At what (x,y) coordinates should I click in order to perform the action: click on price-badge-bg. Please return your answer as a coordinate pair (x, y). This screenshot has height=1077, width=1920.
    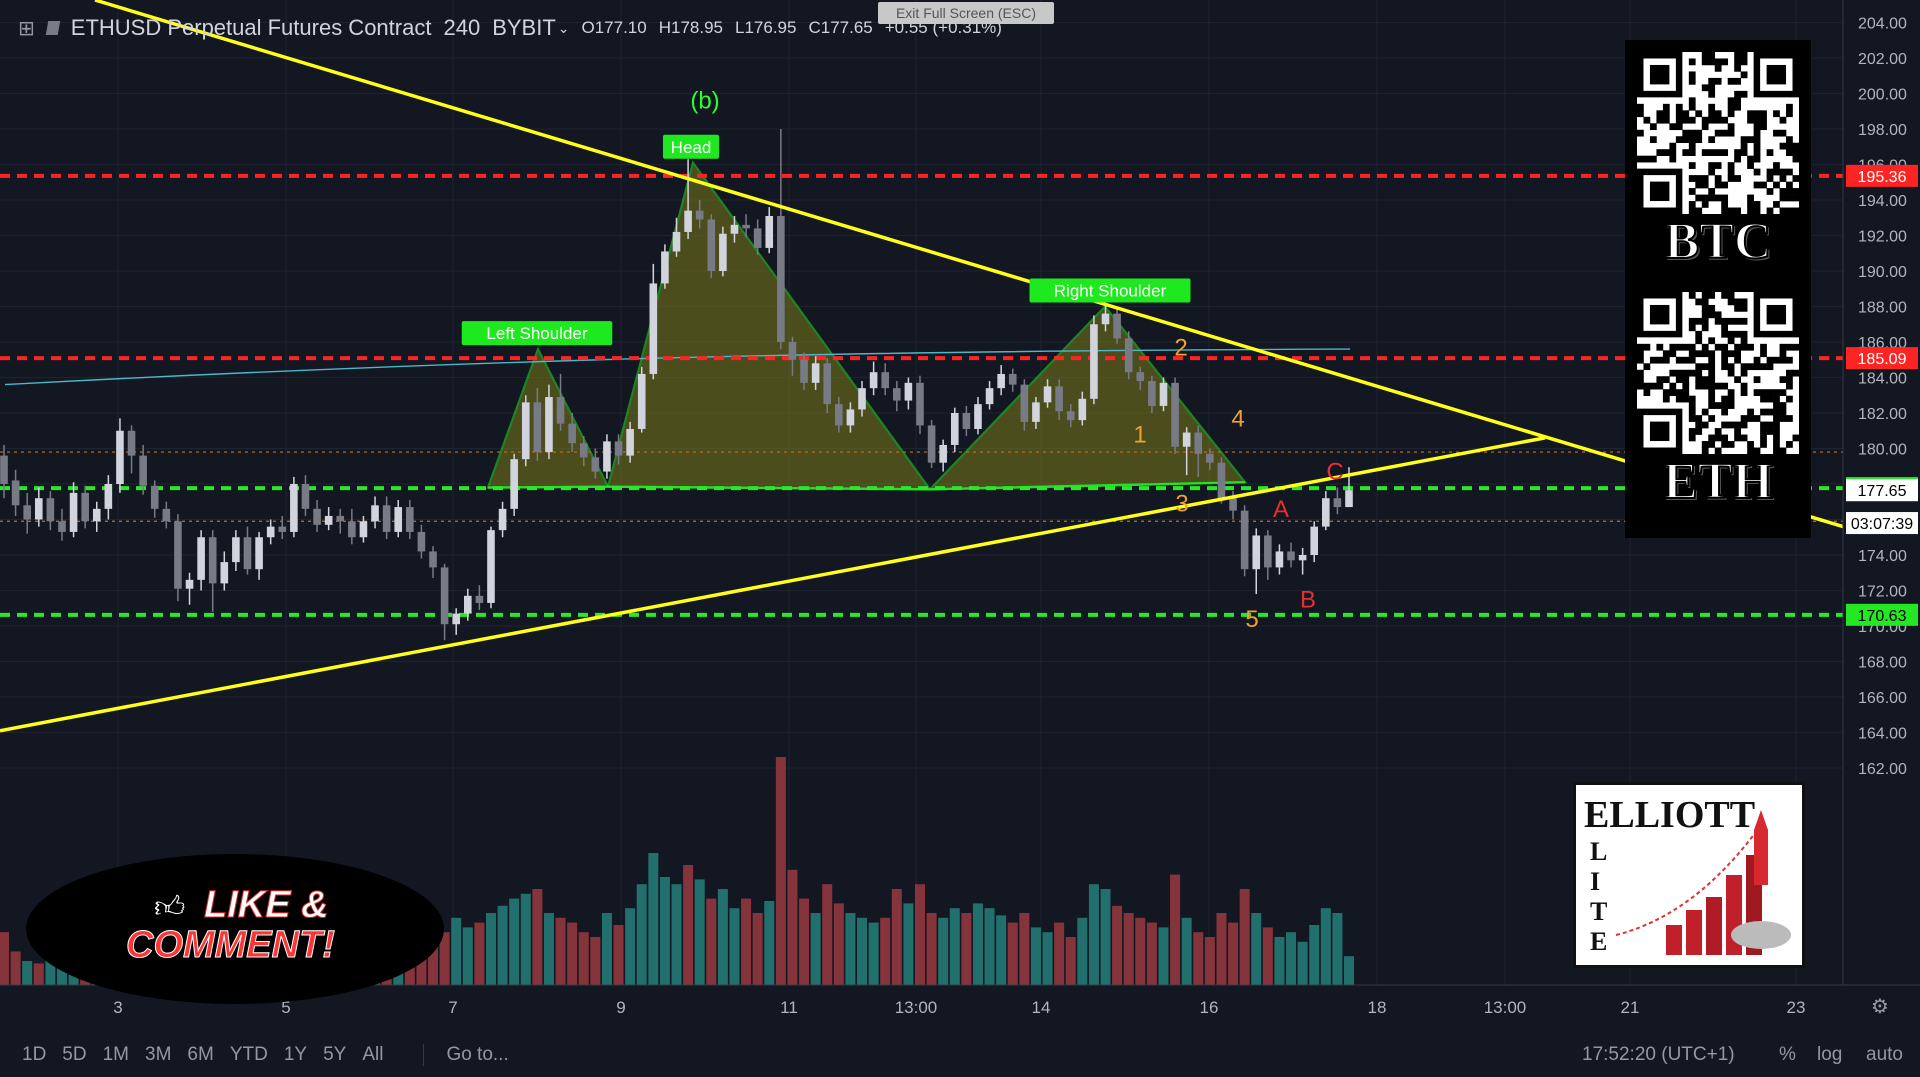
    Looking at the image, I should click on (1882, 523).